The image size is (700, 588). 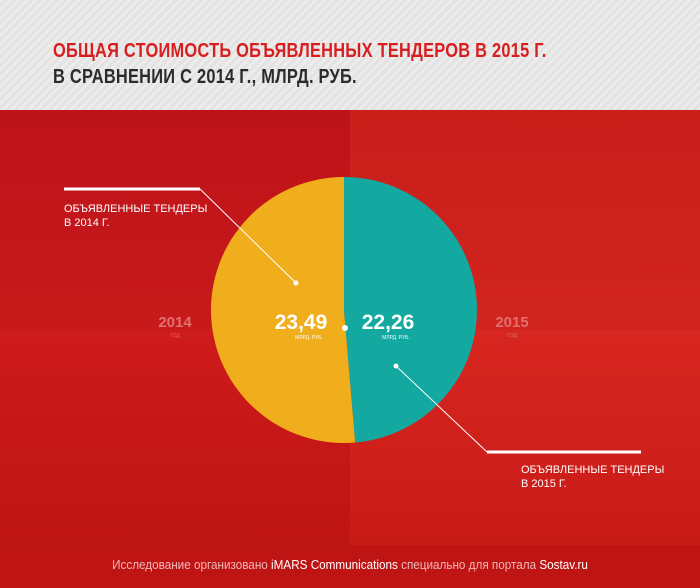 What do you see at coordinates (592, 470) in the screenshot?
I see `annotation-2015-line1: ОБЪЯВЛЕННЫЕ ТЕНДЕРЫ` at bounding box center [592, 470].